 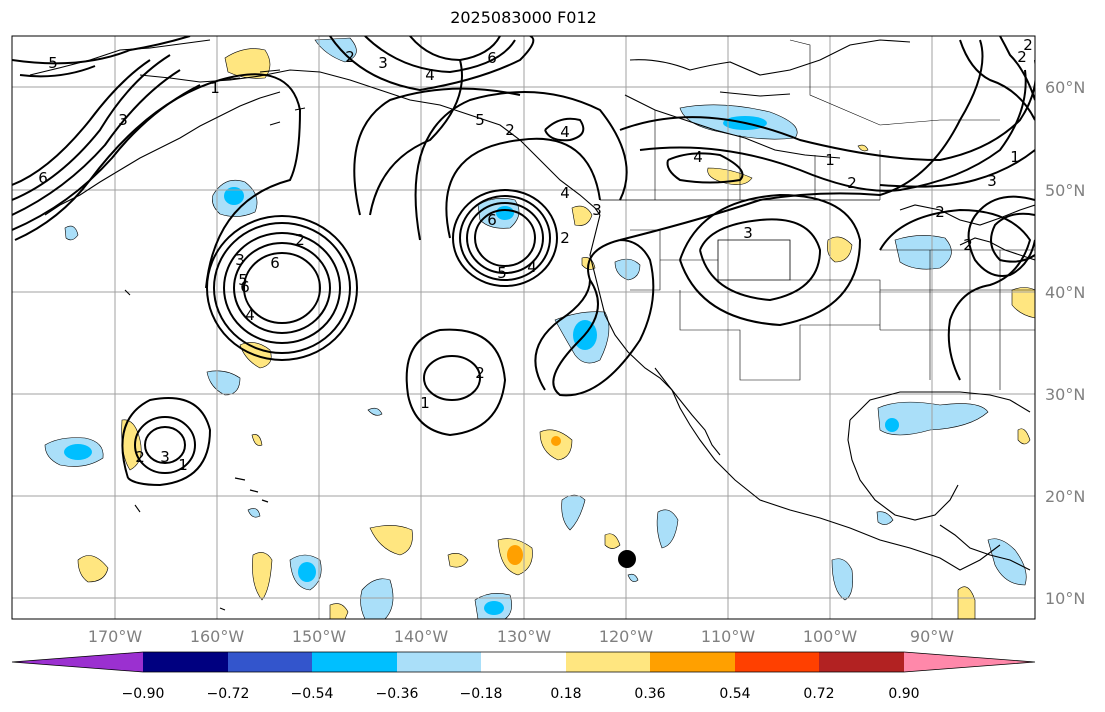 What do you see at coordinates (626, 636) in the screenshot?
I see `lon-tick: 120°W` at bounding box center [626, 636].